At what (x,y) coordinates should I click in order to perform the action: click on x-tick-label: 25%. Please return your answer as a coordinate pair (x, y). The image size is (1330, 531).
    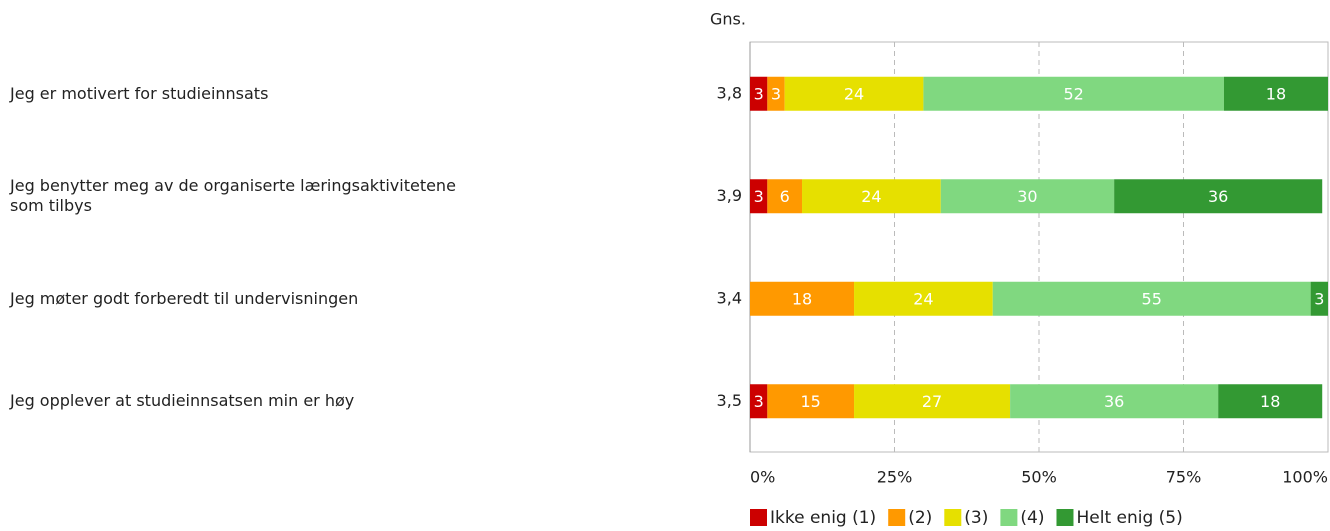
    Looking at the image, I should click on (895, 477).